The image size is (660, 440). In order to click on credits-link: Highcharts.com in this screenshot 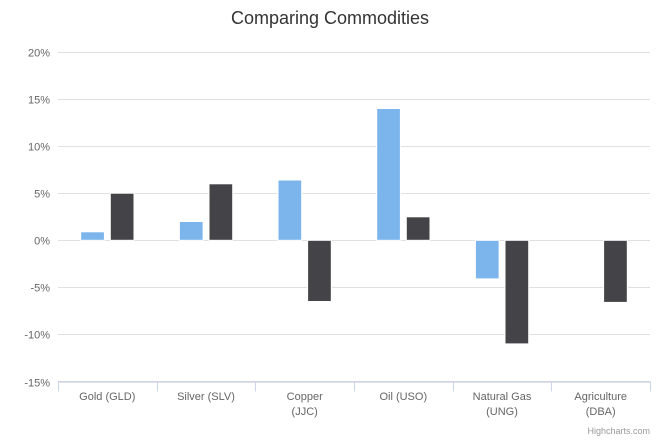, I will do `click(618, 431)`.